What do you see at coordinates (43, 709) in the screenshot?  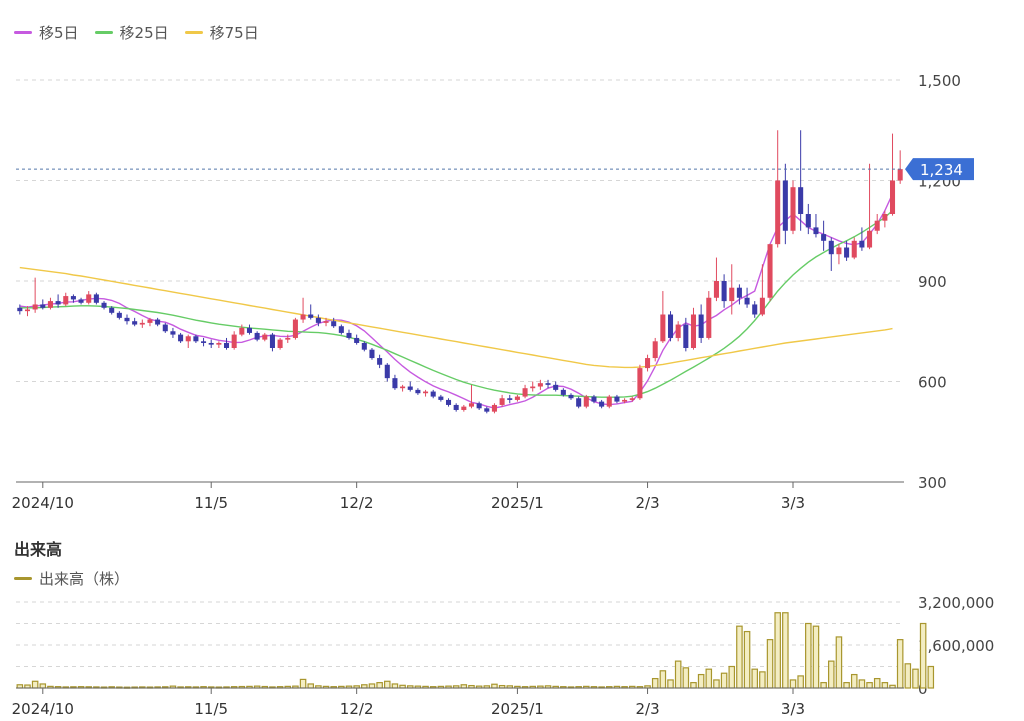 I see `volume-x-tick-label: 2024/10` at bounding box center [43, 709].